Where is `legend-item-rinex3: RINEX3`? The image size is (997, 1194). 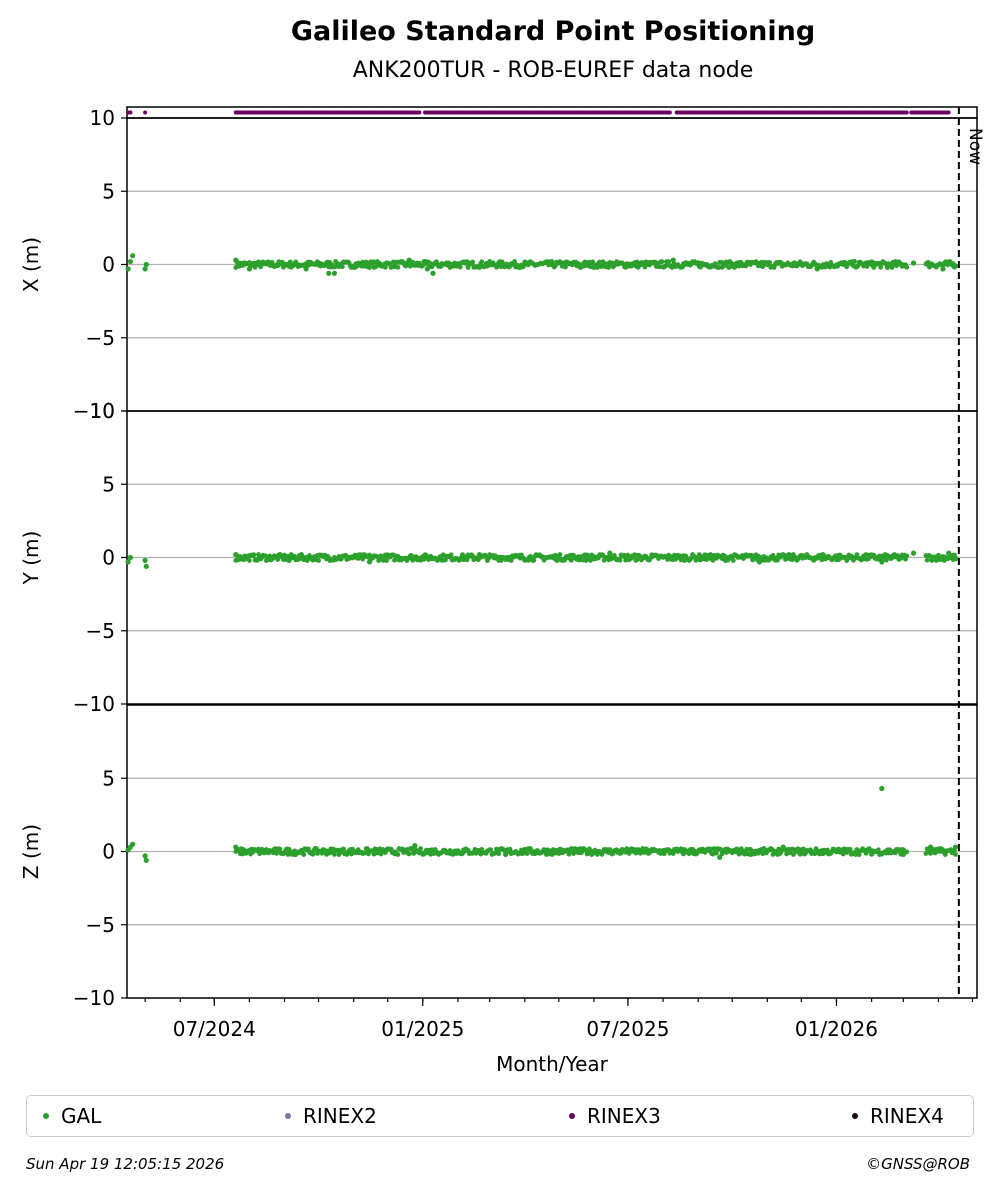 legend-item-rinex3: RINEX3 is located at coordinates (615, 1116).